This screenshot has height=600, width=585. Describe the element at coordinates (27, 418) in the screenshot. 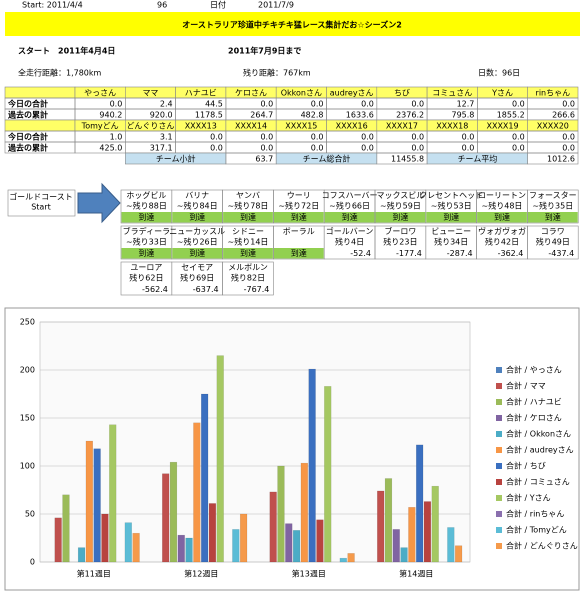

I see `y-tick-label: 150` at that location.